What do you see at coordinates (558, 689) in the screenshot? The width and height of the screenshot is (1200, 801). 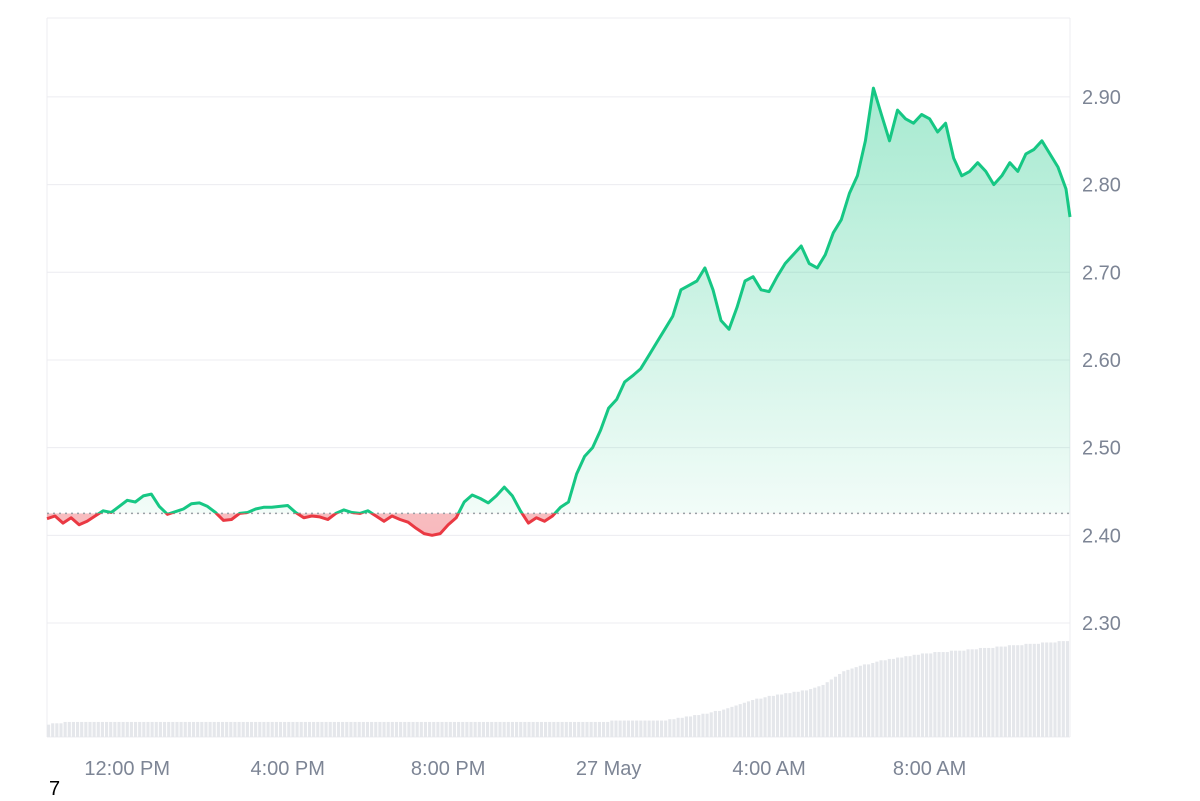 I see `volume-bars` at bounding box center [558, 689].